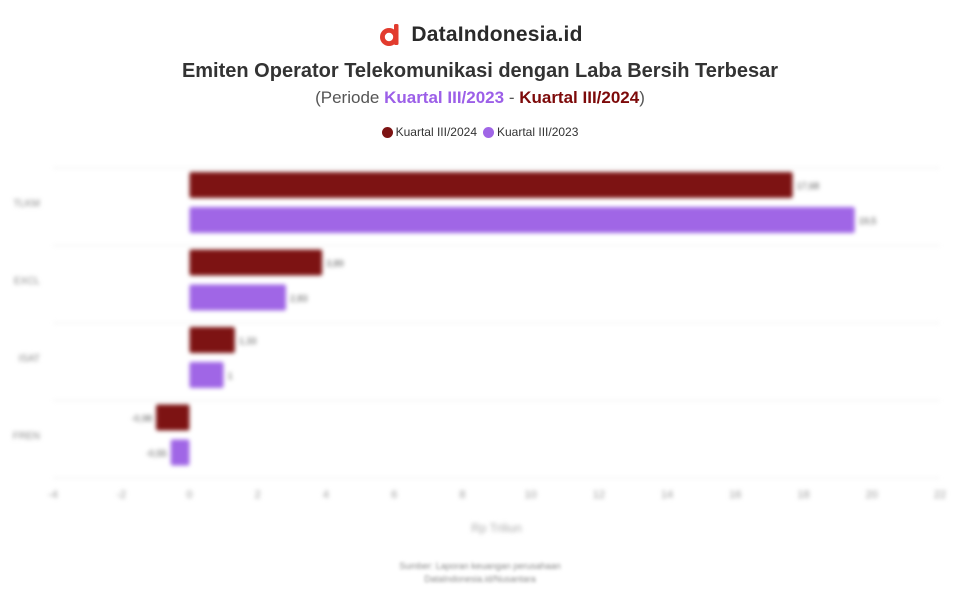  I want to click on subtitle-period-2023: Kuartal III/2023, so click(444, 97).